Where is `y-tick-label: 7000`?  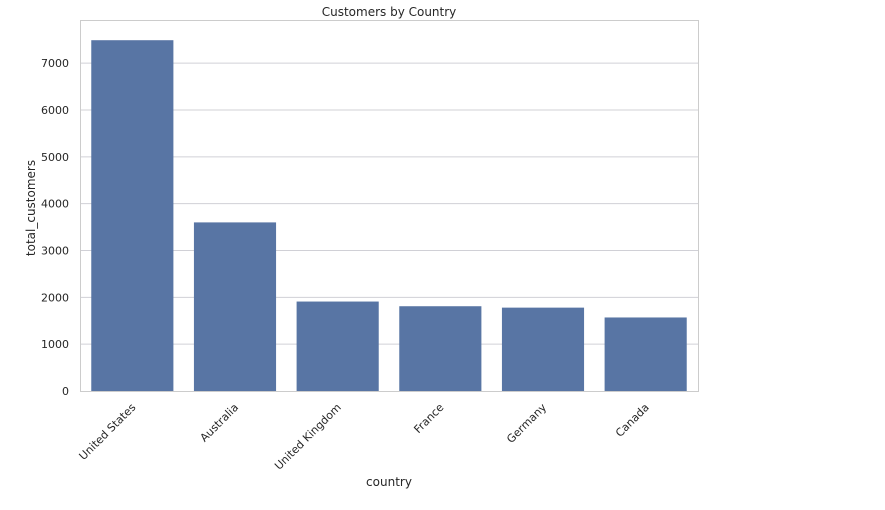 y-tick-label: 7000 is located at coordinates (55, 63).